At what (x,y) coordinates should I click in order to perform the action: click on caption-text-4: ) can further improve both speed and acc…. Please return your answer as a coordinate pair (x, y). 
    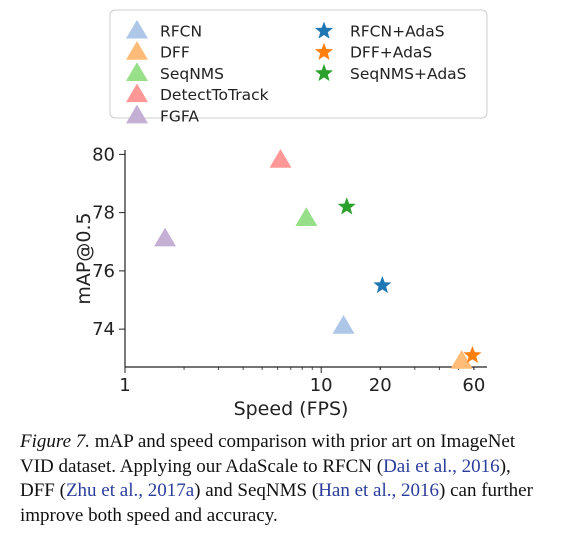
    Looking at the image, I should click on (276, 503).